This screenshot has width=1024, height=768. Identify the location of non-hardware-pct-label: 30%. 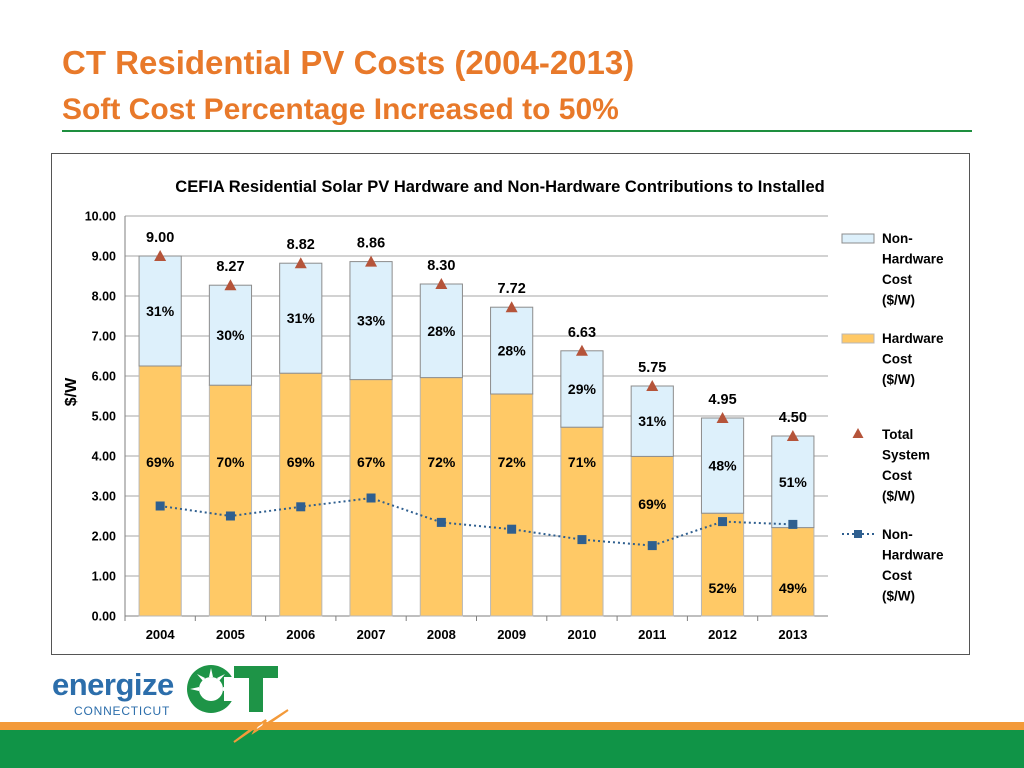
(230, 335).